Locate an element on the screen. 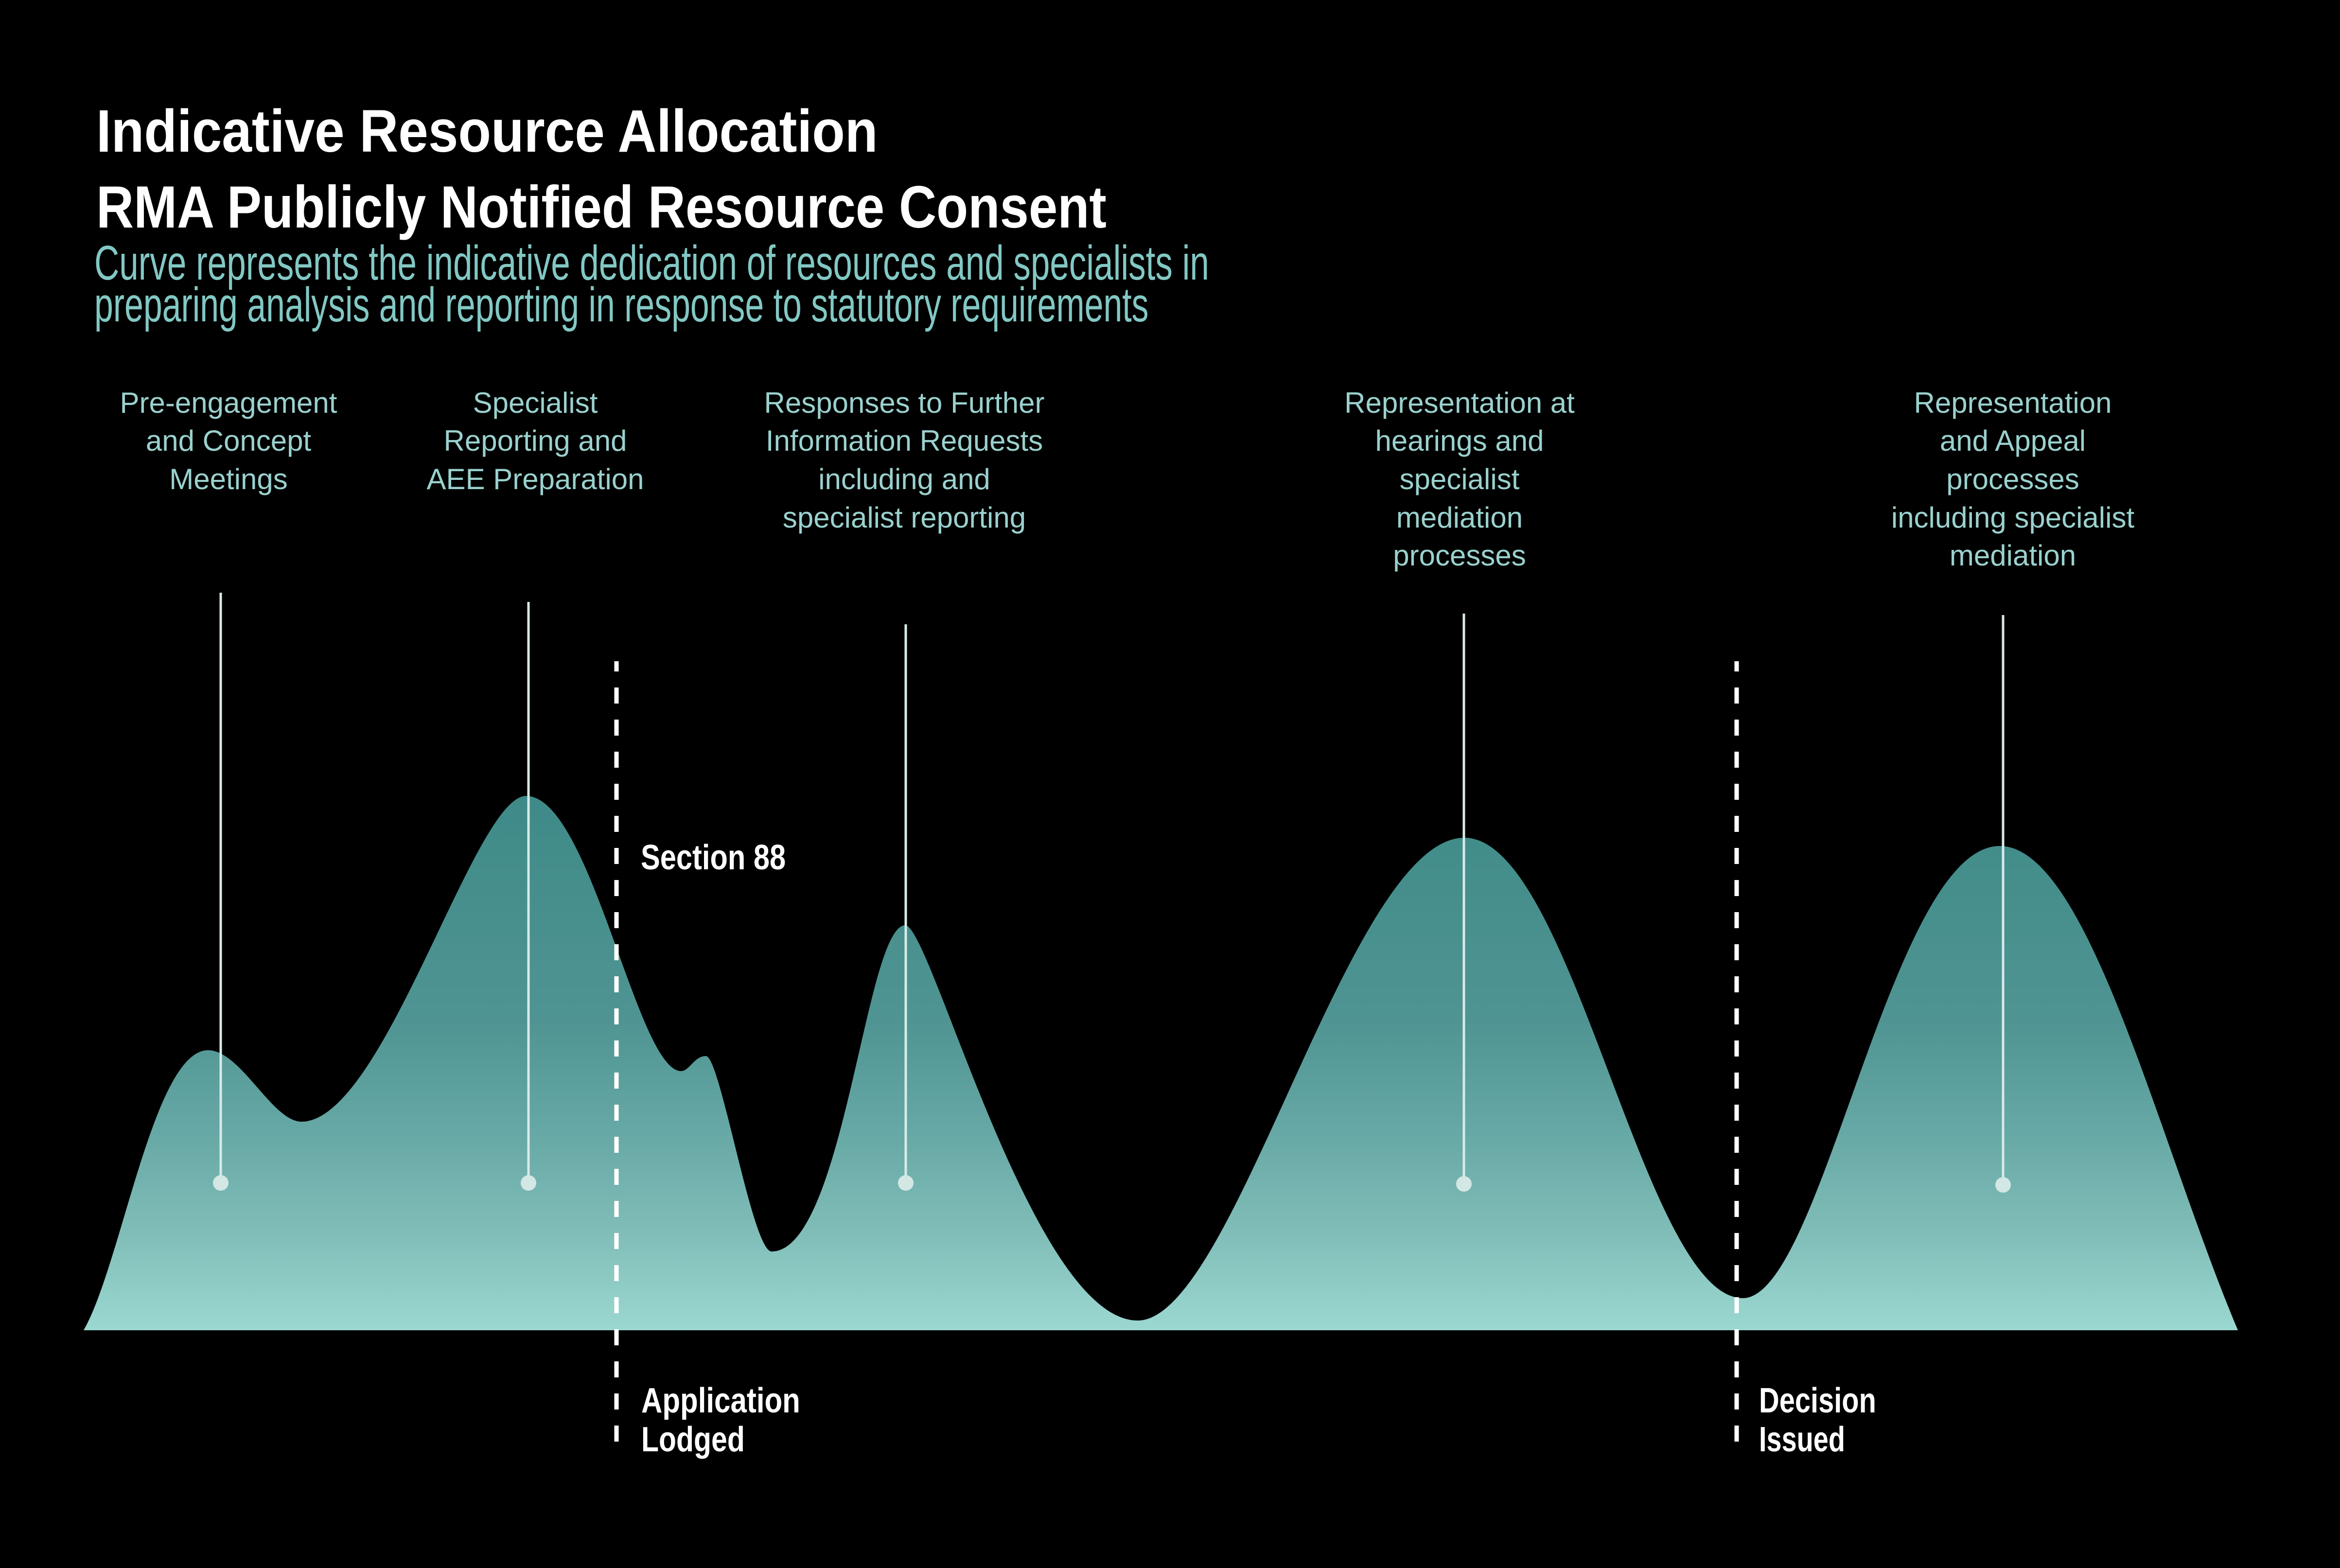  svg-text: Application is located at coordinates (720, 1400).